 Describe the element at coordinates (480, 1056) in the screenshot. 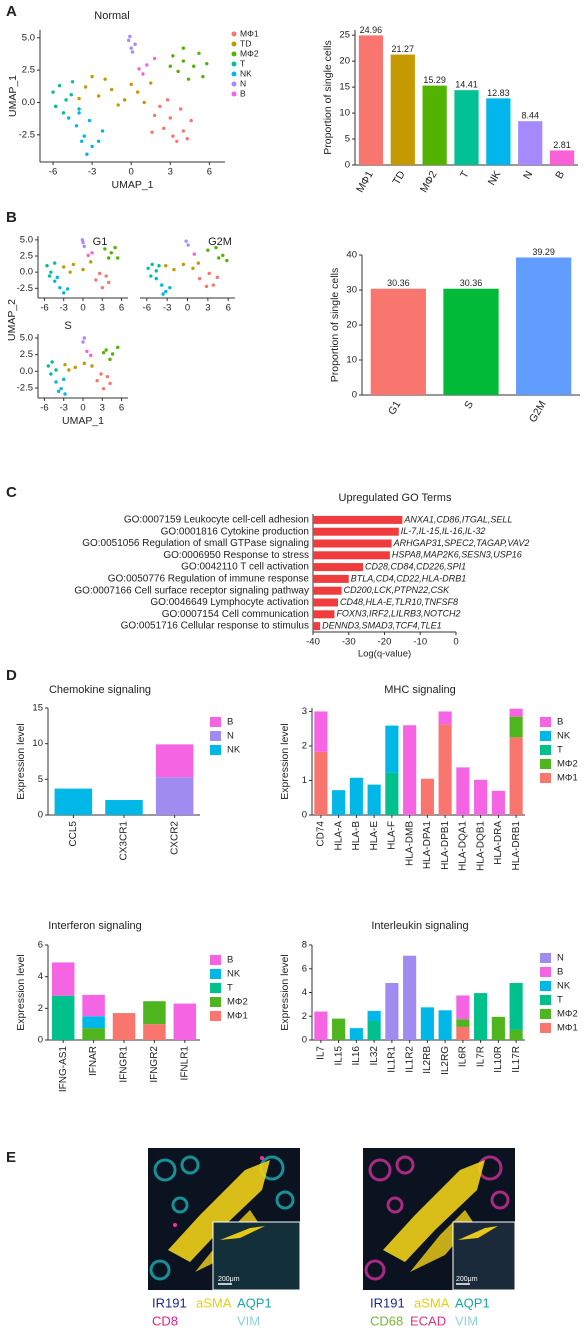

I see `x-tick-label: IL7R` at that location.